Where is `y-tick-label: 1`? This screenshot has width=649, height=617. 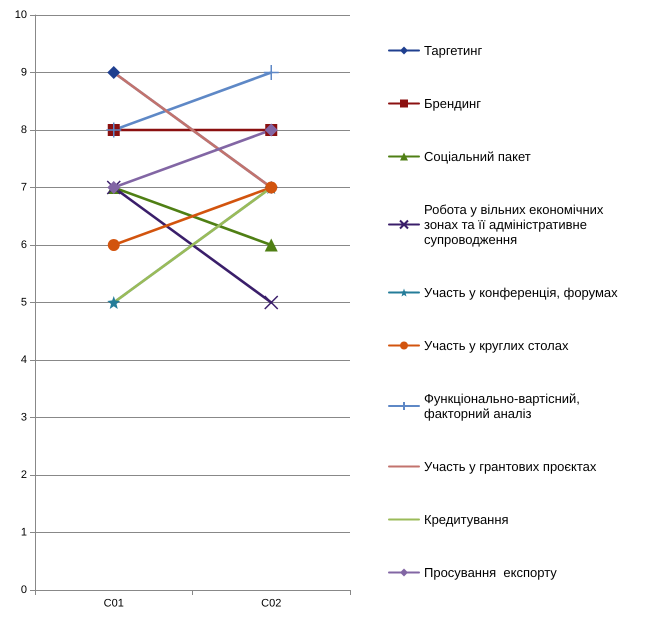
y-tick-label: 1 is located at coordinates (23, 532).